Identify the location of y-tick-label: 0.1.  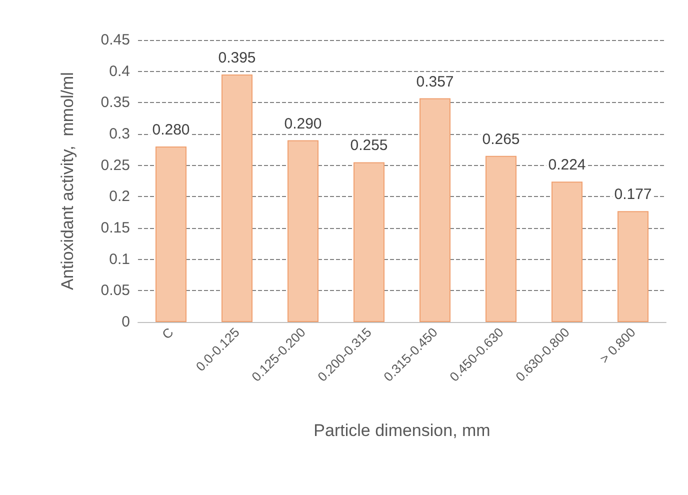
(119, 259).